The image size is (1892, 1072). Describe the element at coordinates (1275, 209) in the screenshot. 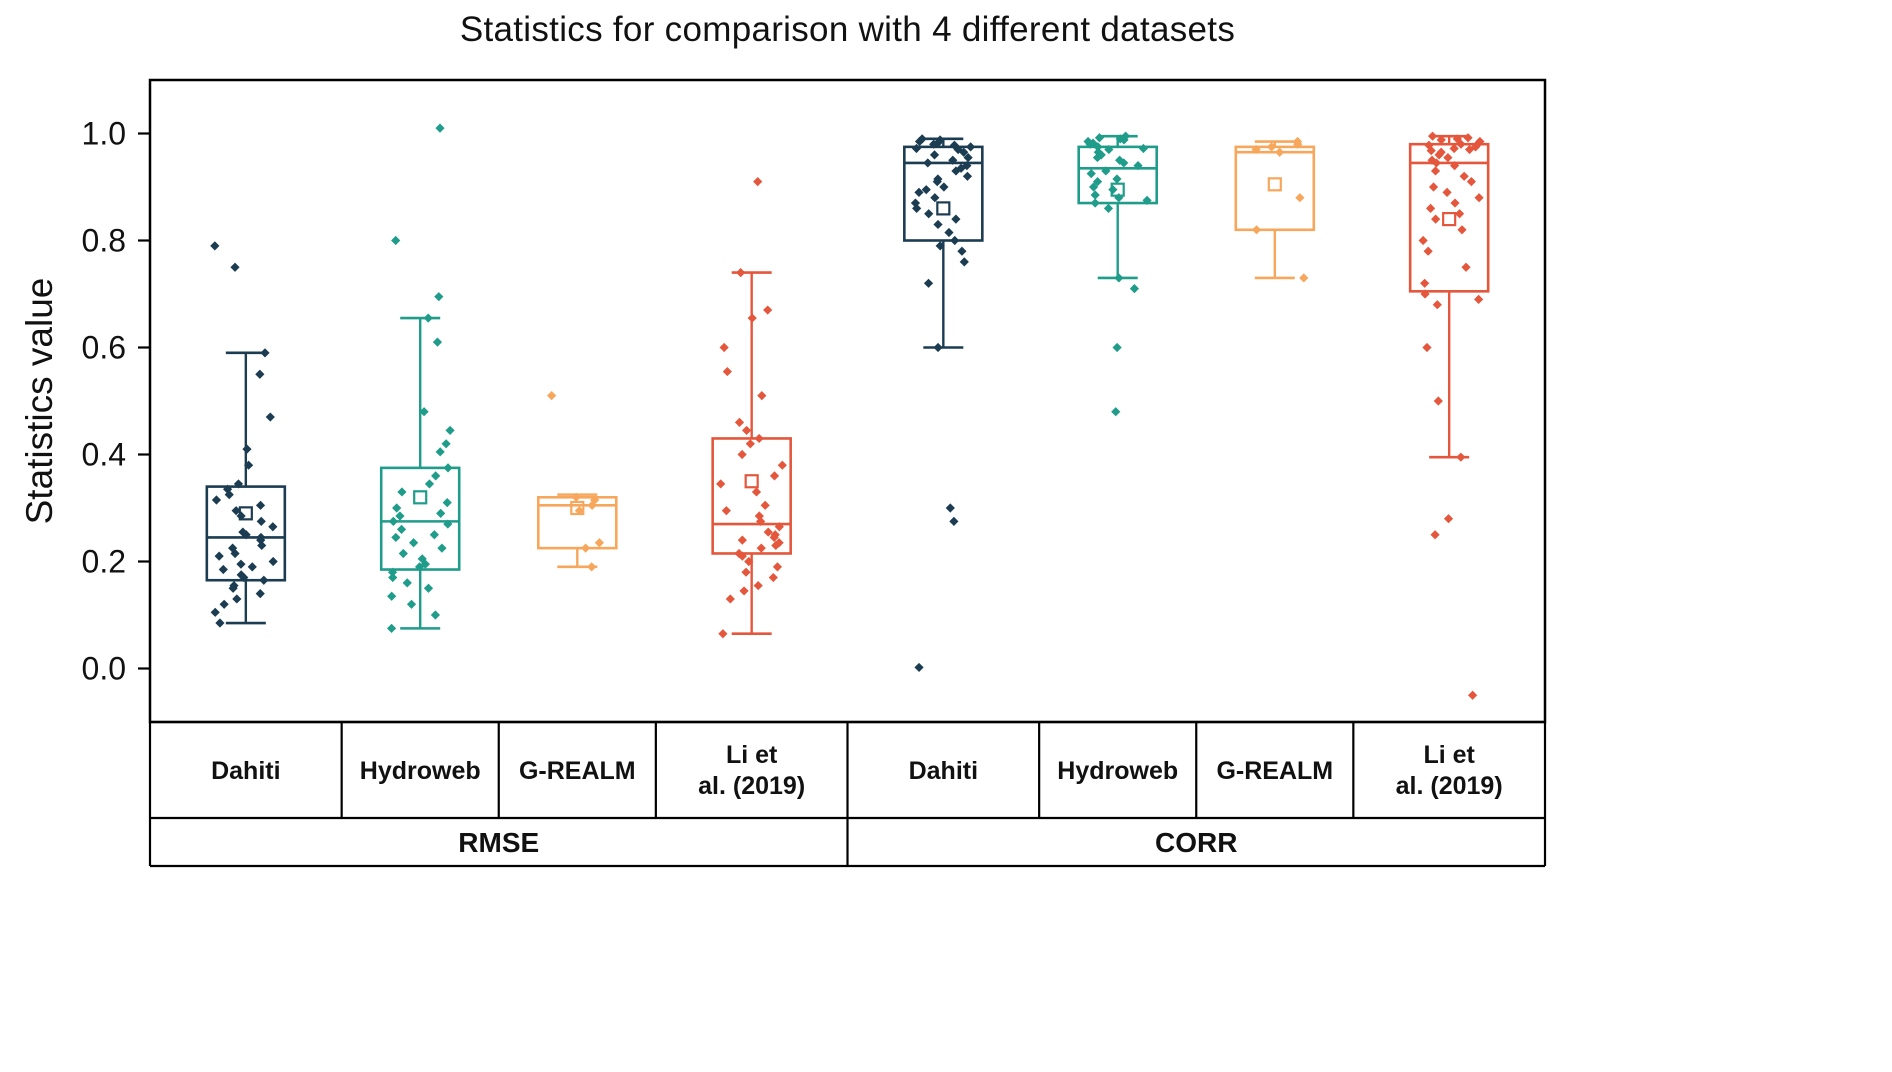

I see `box-corr-g-realm` at that location.